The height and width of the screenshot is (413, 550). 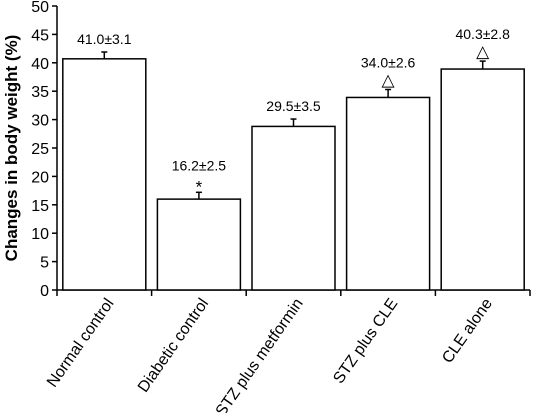 What do you see at coordinates (40, 92) in the screenshot?
I see `y-tick-label: 35` at bounding box center [40, 92].